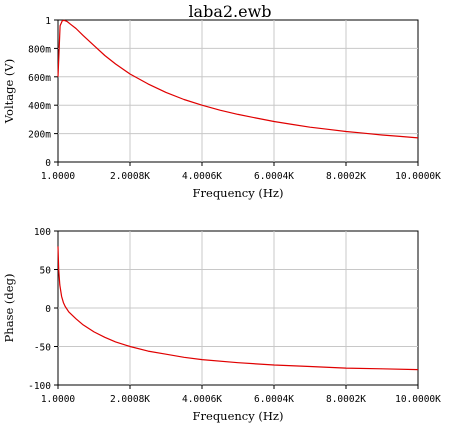 The height and width of the screenshot is (435, 460). Describe the element at coordinates (42, 232) in the screenshot. I see `chart2-y-tick-label: 100` at that location.